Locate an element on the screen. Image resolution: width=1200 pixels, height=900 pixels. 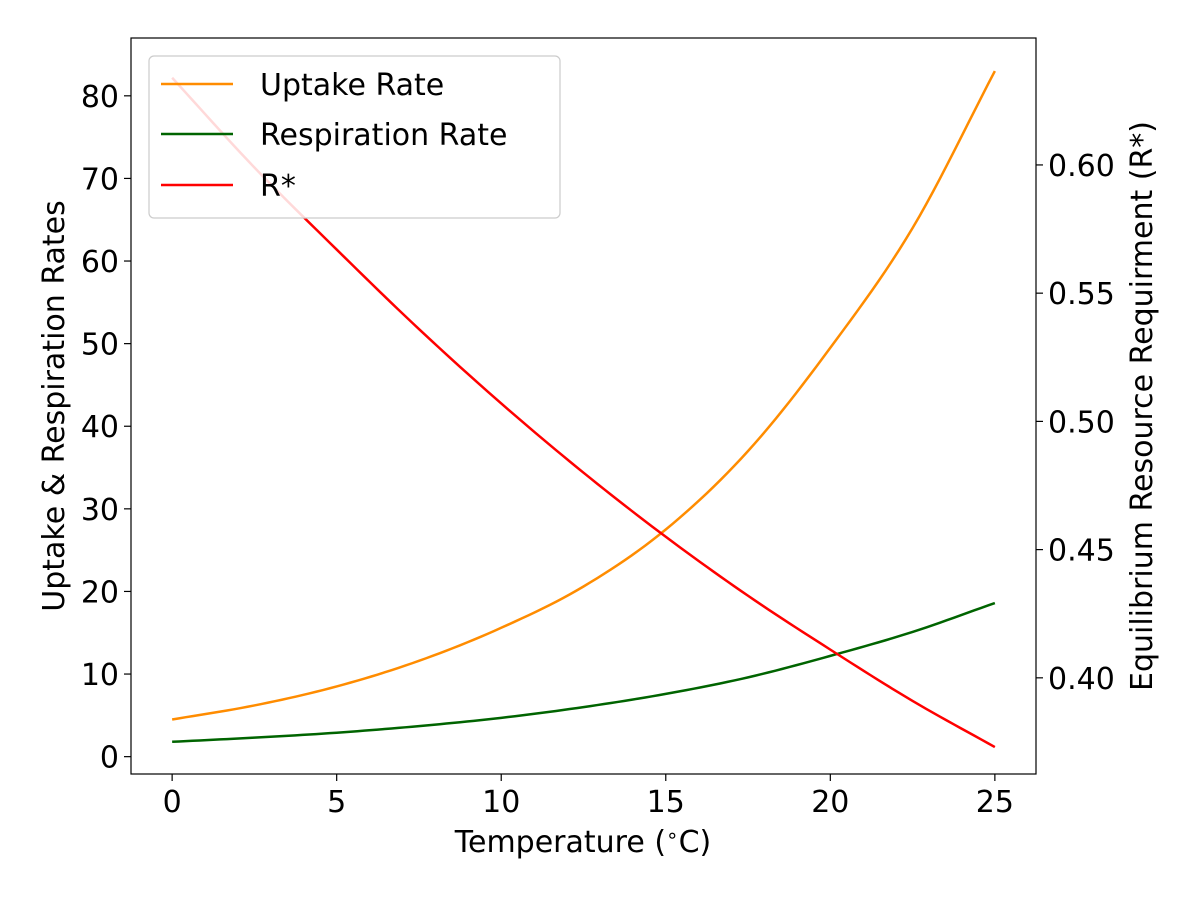
x-tick-label: 5 is located at coordinates (336, 802).